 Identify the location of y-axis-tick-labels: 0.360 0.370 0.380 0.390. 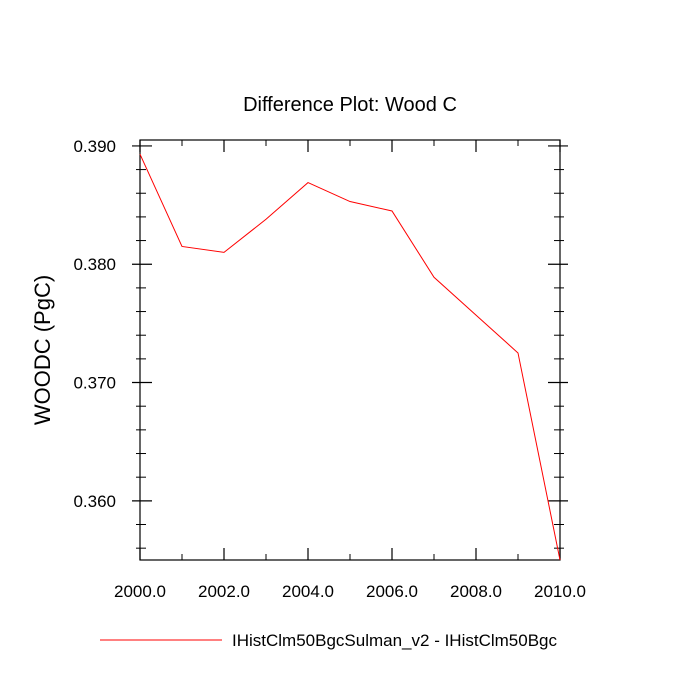
(94, 324).